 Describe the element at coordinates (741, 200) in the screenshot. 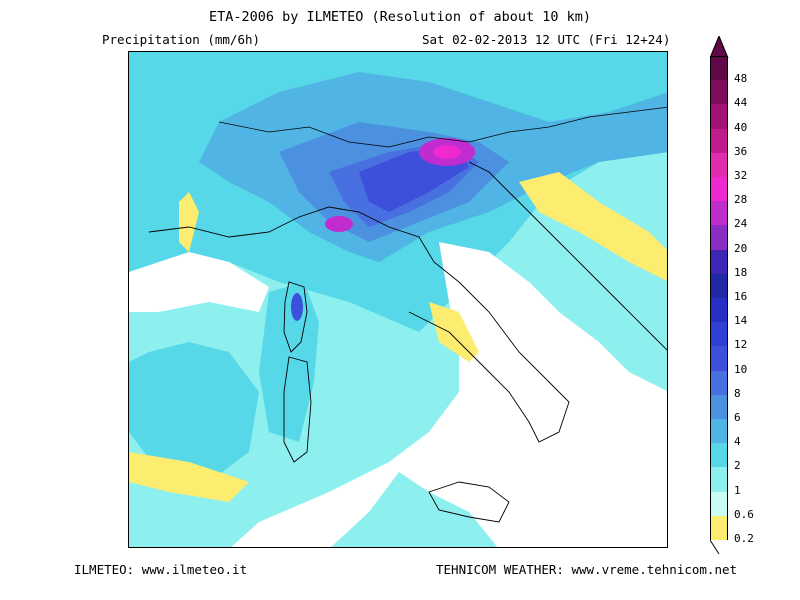

I see `legend-label: 28` at that location.